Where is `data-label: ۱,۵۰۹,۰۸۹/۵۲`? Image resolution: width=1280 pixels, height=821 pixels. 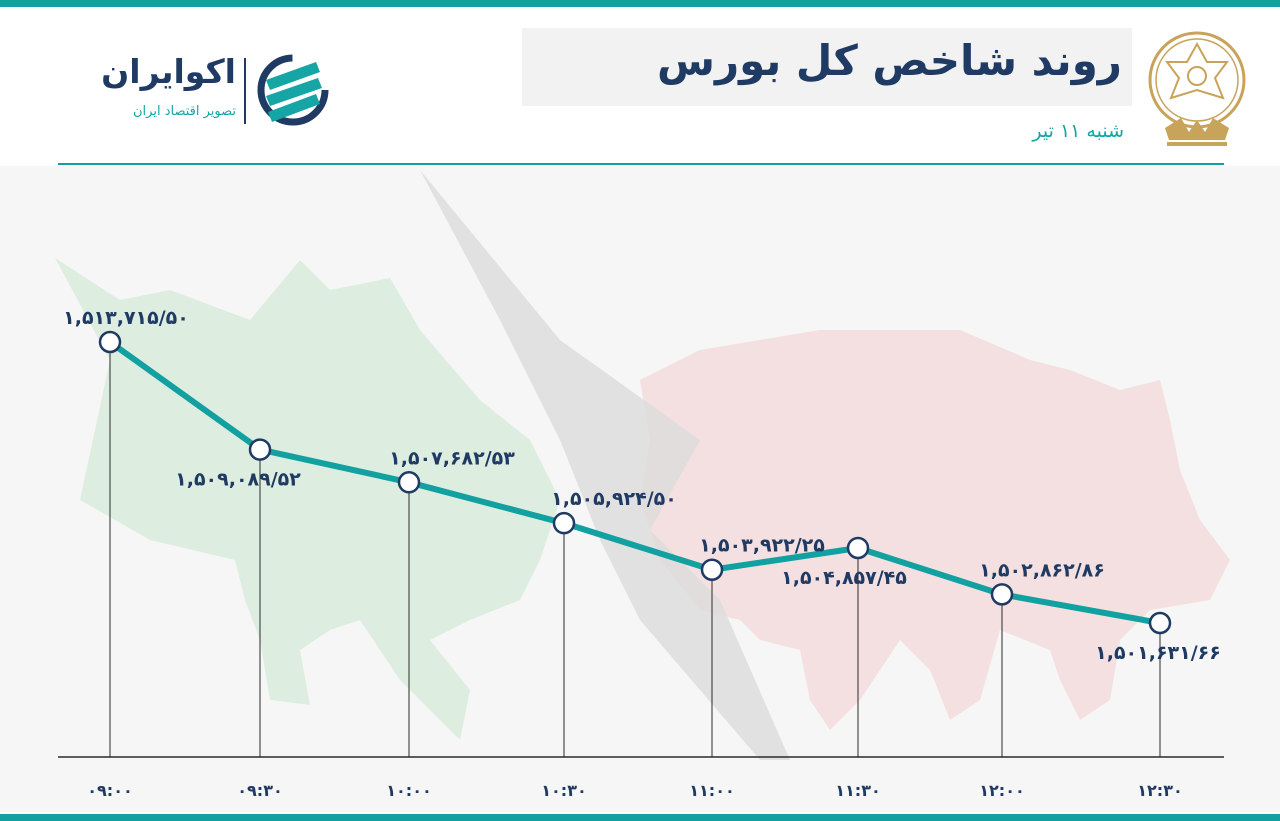
data-label: ۱,۵۰۹,۰۸۹/۵۲ is located at coordinates (238, 480).